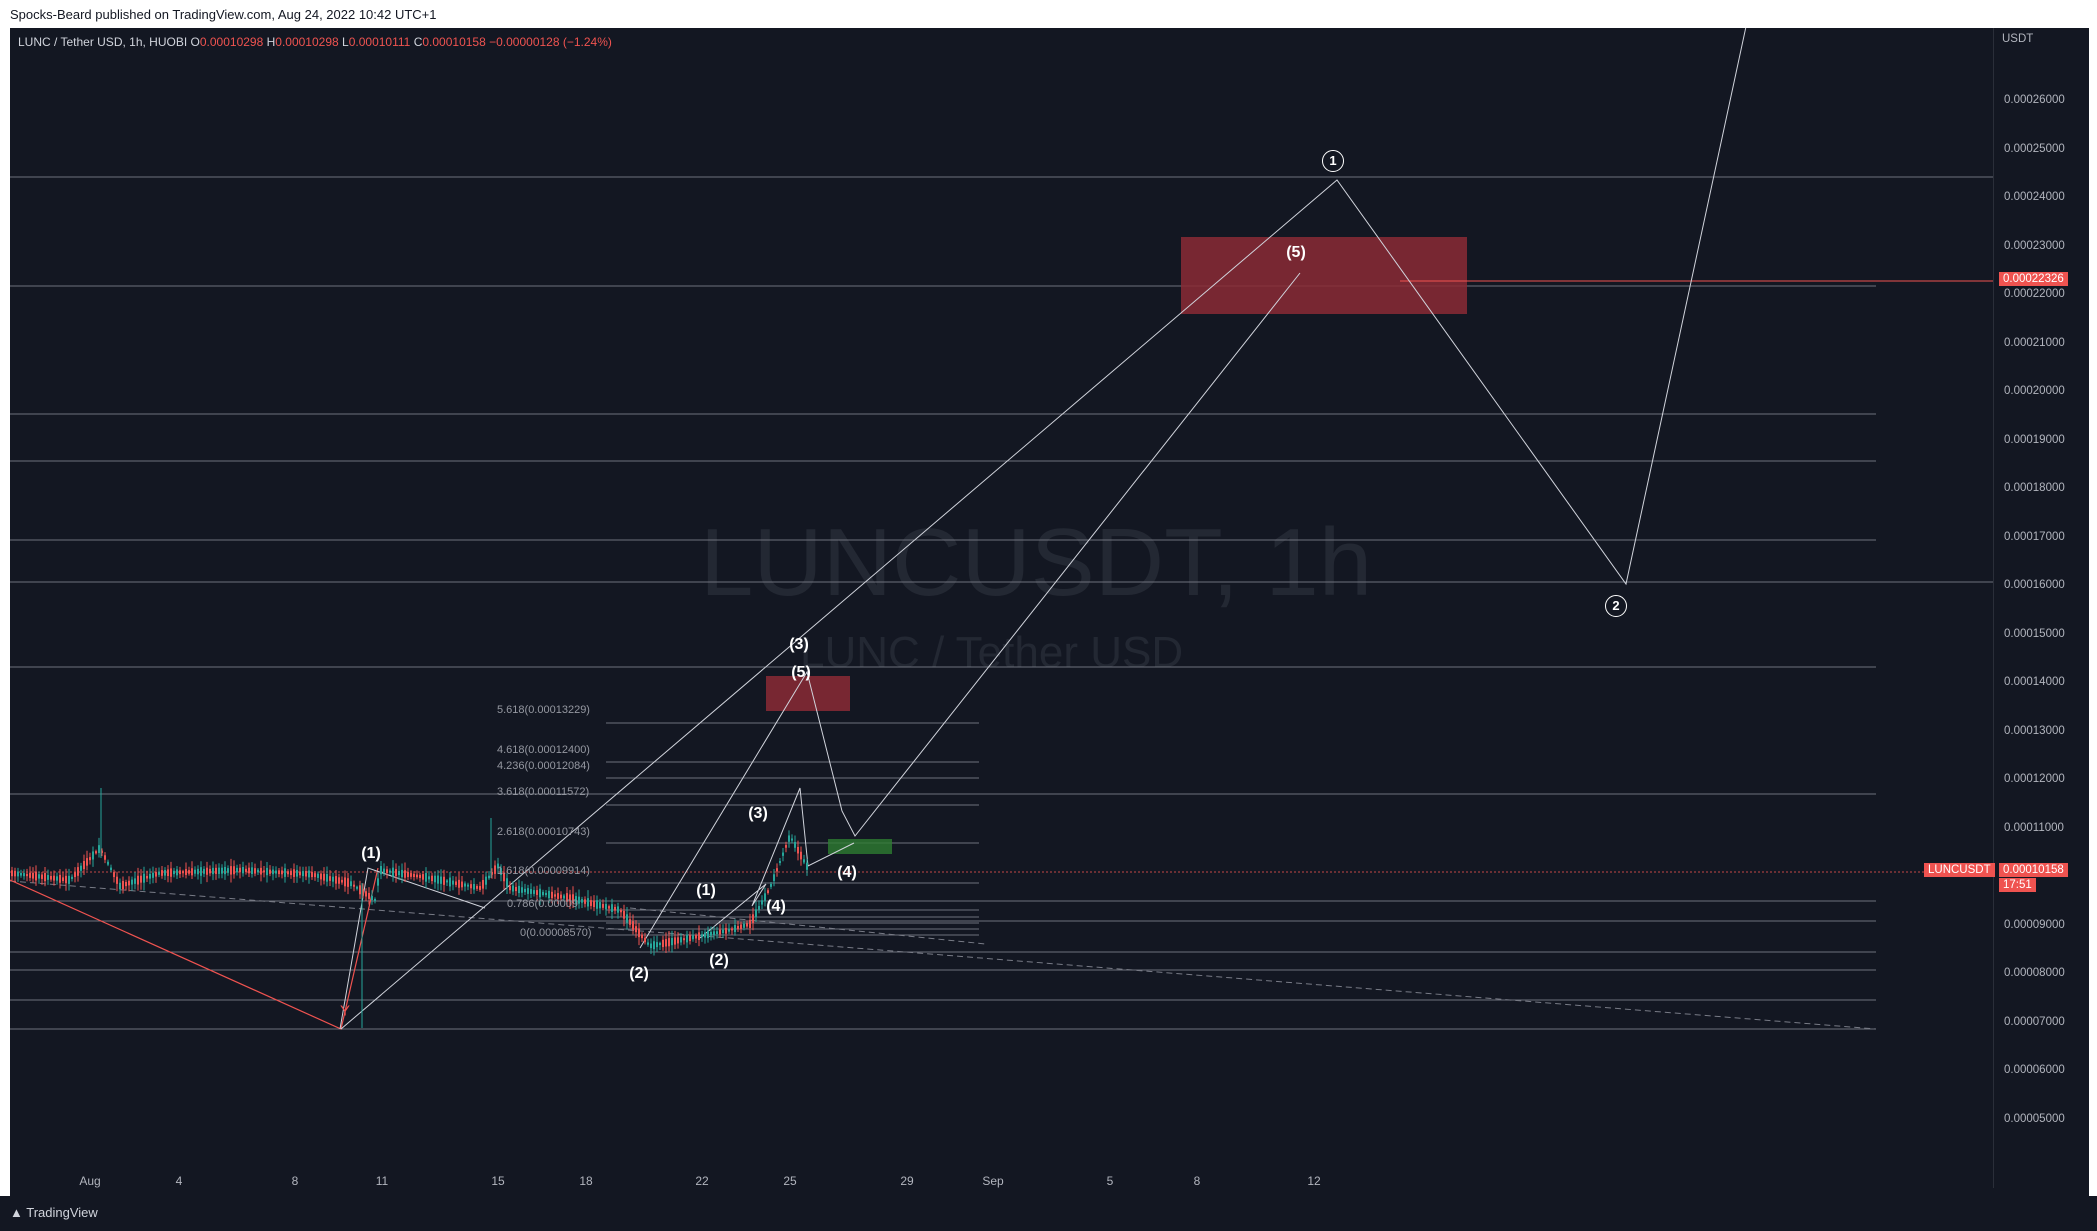  Describe the element at coordinates (1324, 275) in the screenshot. I see `target-zone-upper` at that location.